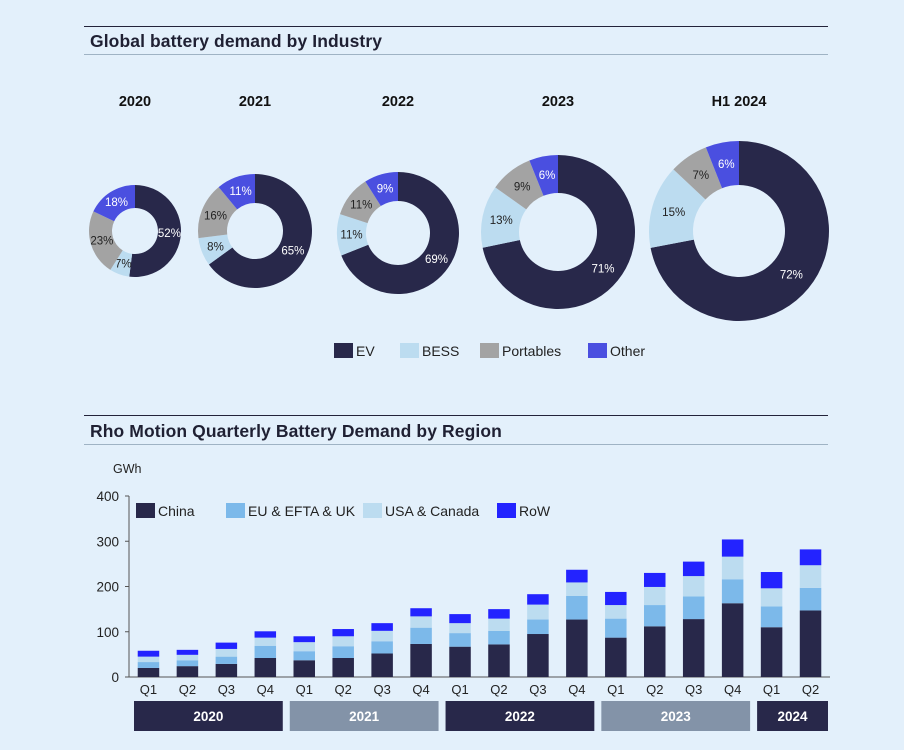 This screenshot has height=750, width=904. What do you see at coordinates (456, 415) in the screenshot?
I see `bottom-section-rule` at bounding box center [456, 415].